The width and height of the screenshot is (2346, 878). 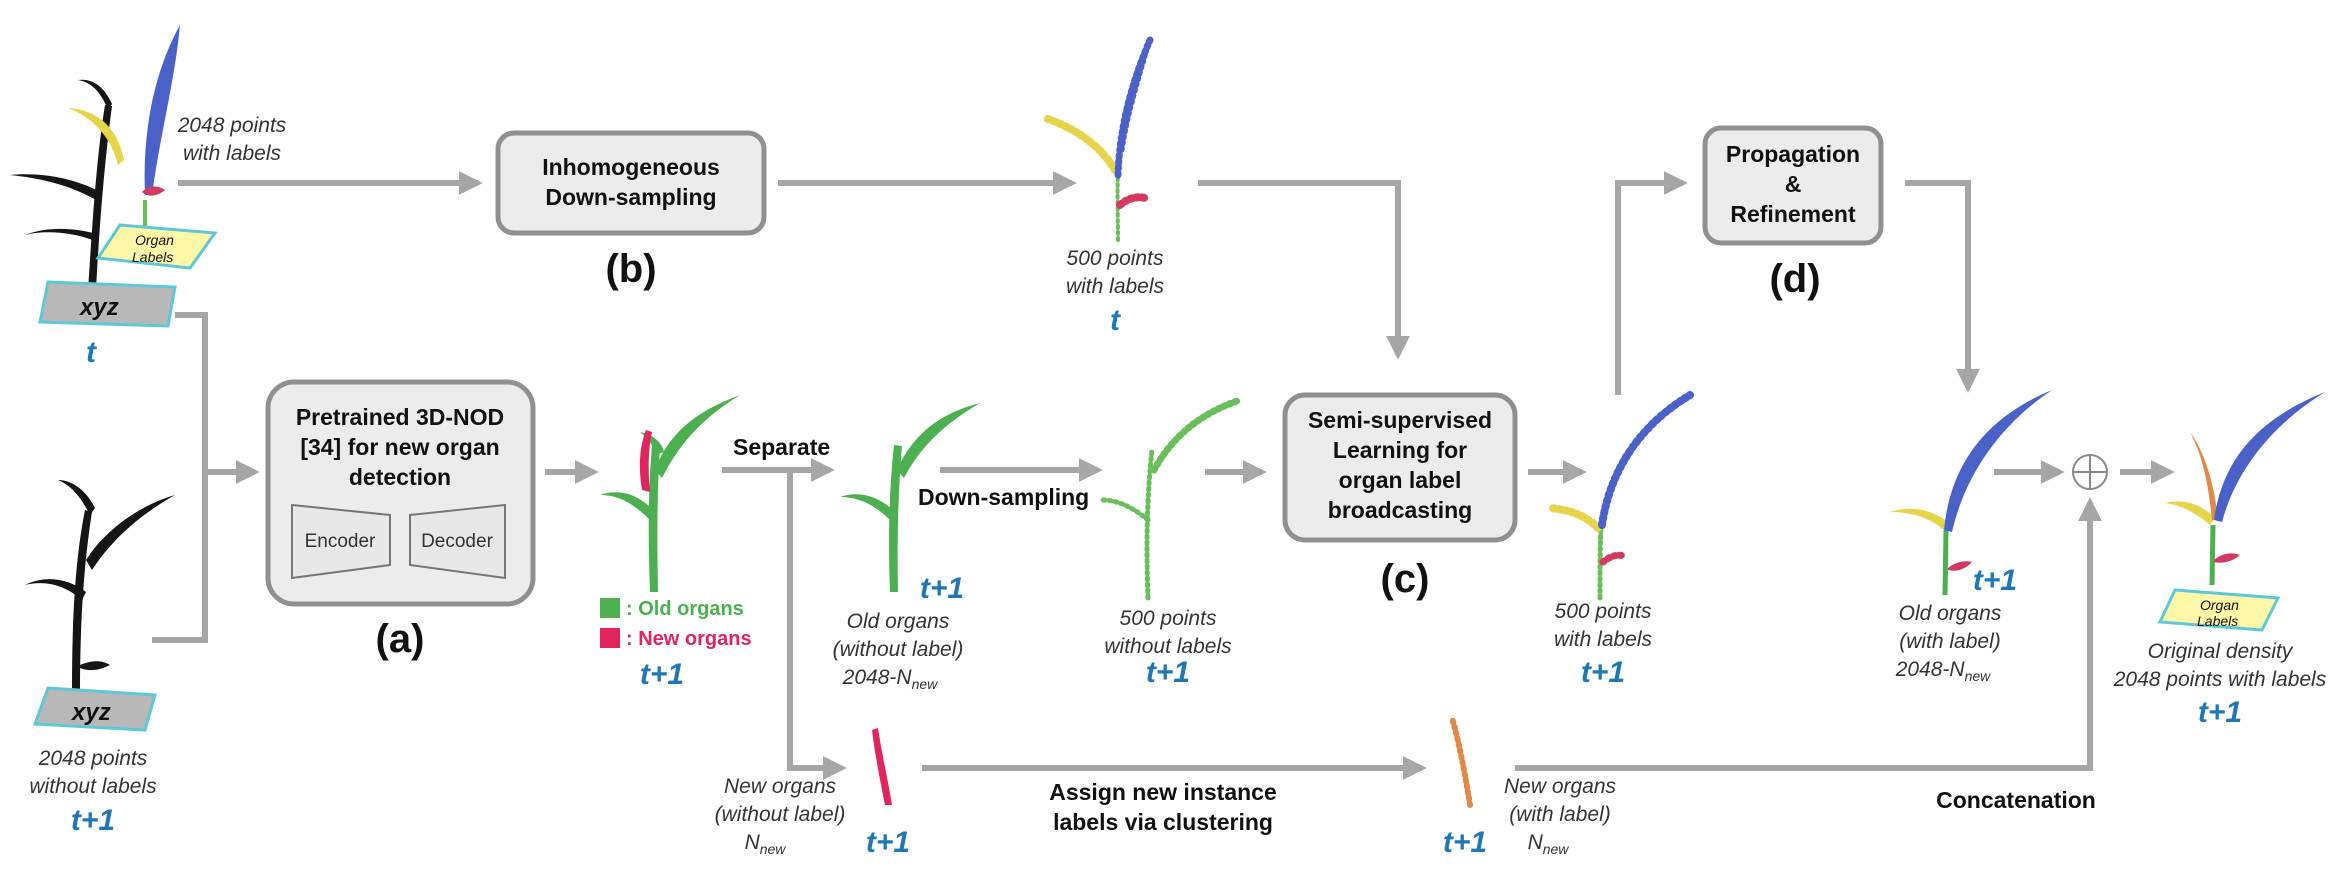 What do you see at coordinates (152, 257) in the screenshot?
I see `organ-plate-text-2: Labels` at bounding box center [152, 257].